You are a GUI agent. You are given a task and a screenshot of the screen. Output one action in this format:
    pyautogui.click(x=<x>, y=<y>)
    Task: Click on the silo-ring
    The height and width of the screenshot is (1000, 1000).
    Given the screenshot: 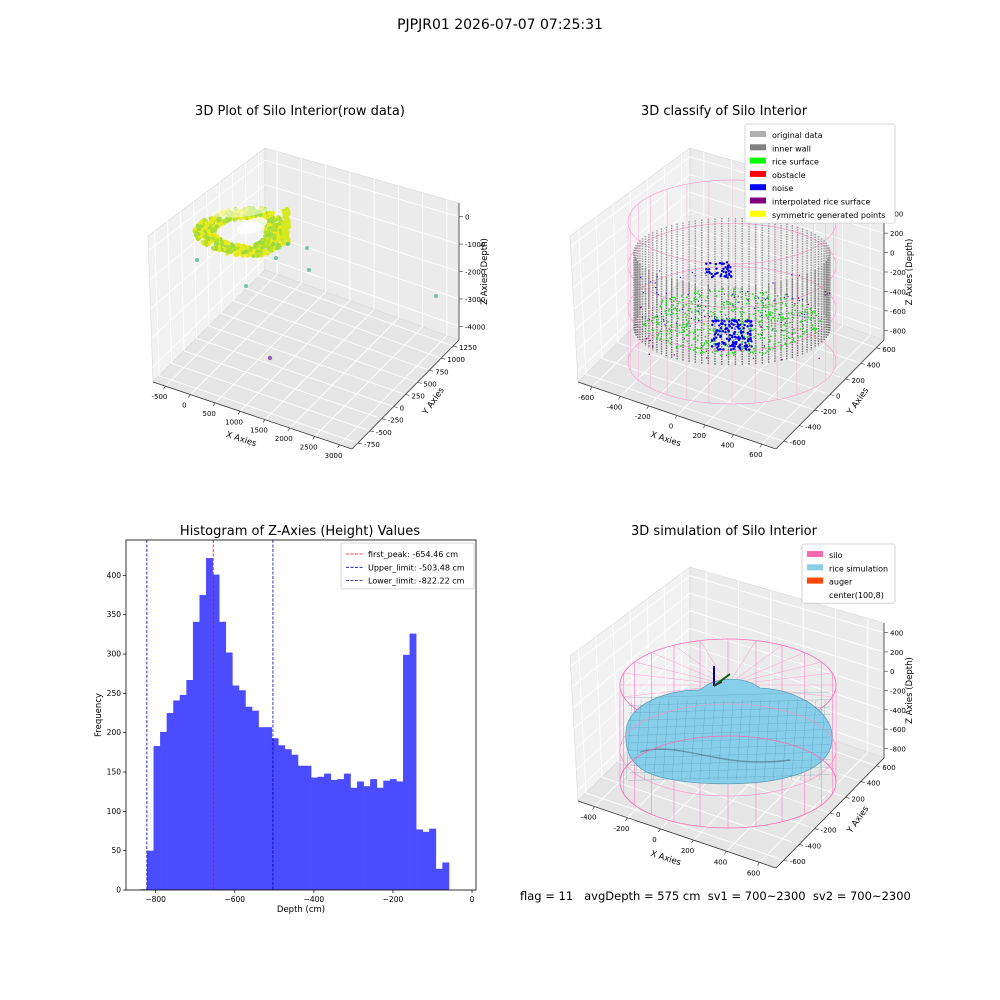 What is the action you would take?
    pyautogui.click(x=728, y=750)
    